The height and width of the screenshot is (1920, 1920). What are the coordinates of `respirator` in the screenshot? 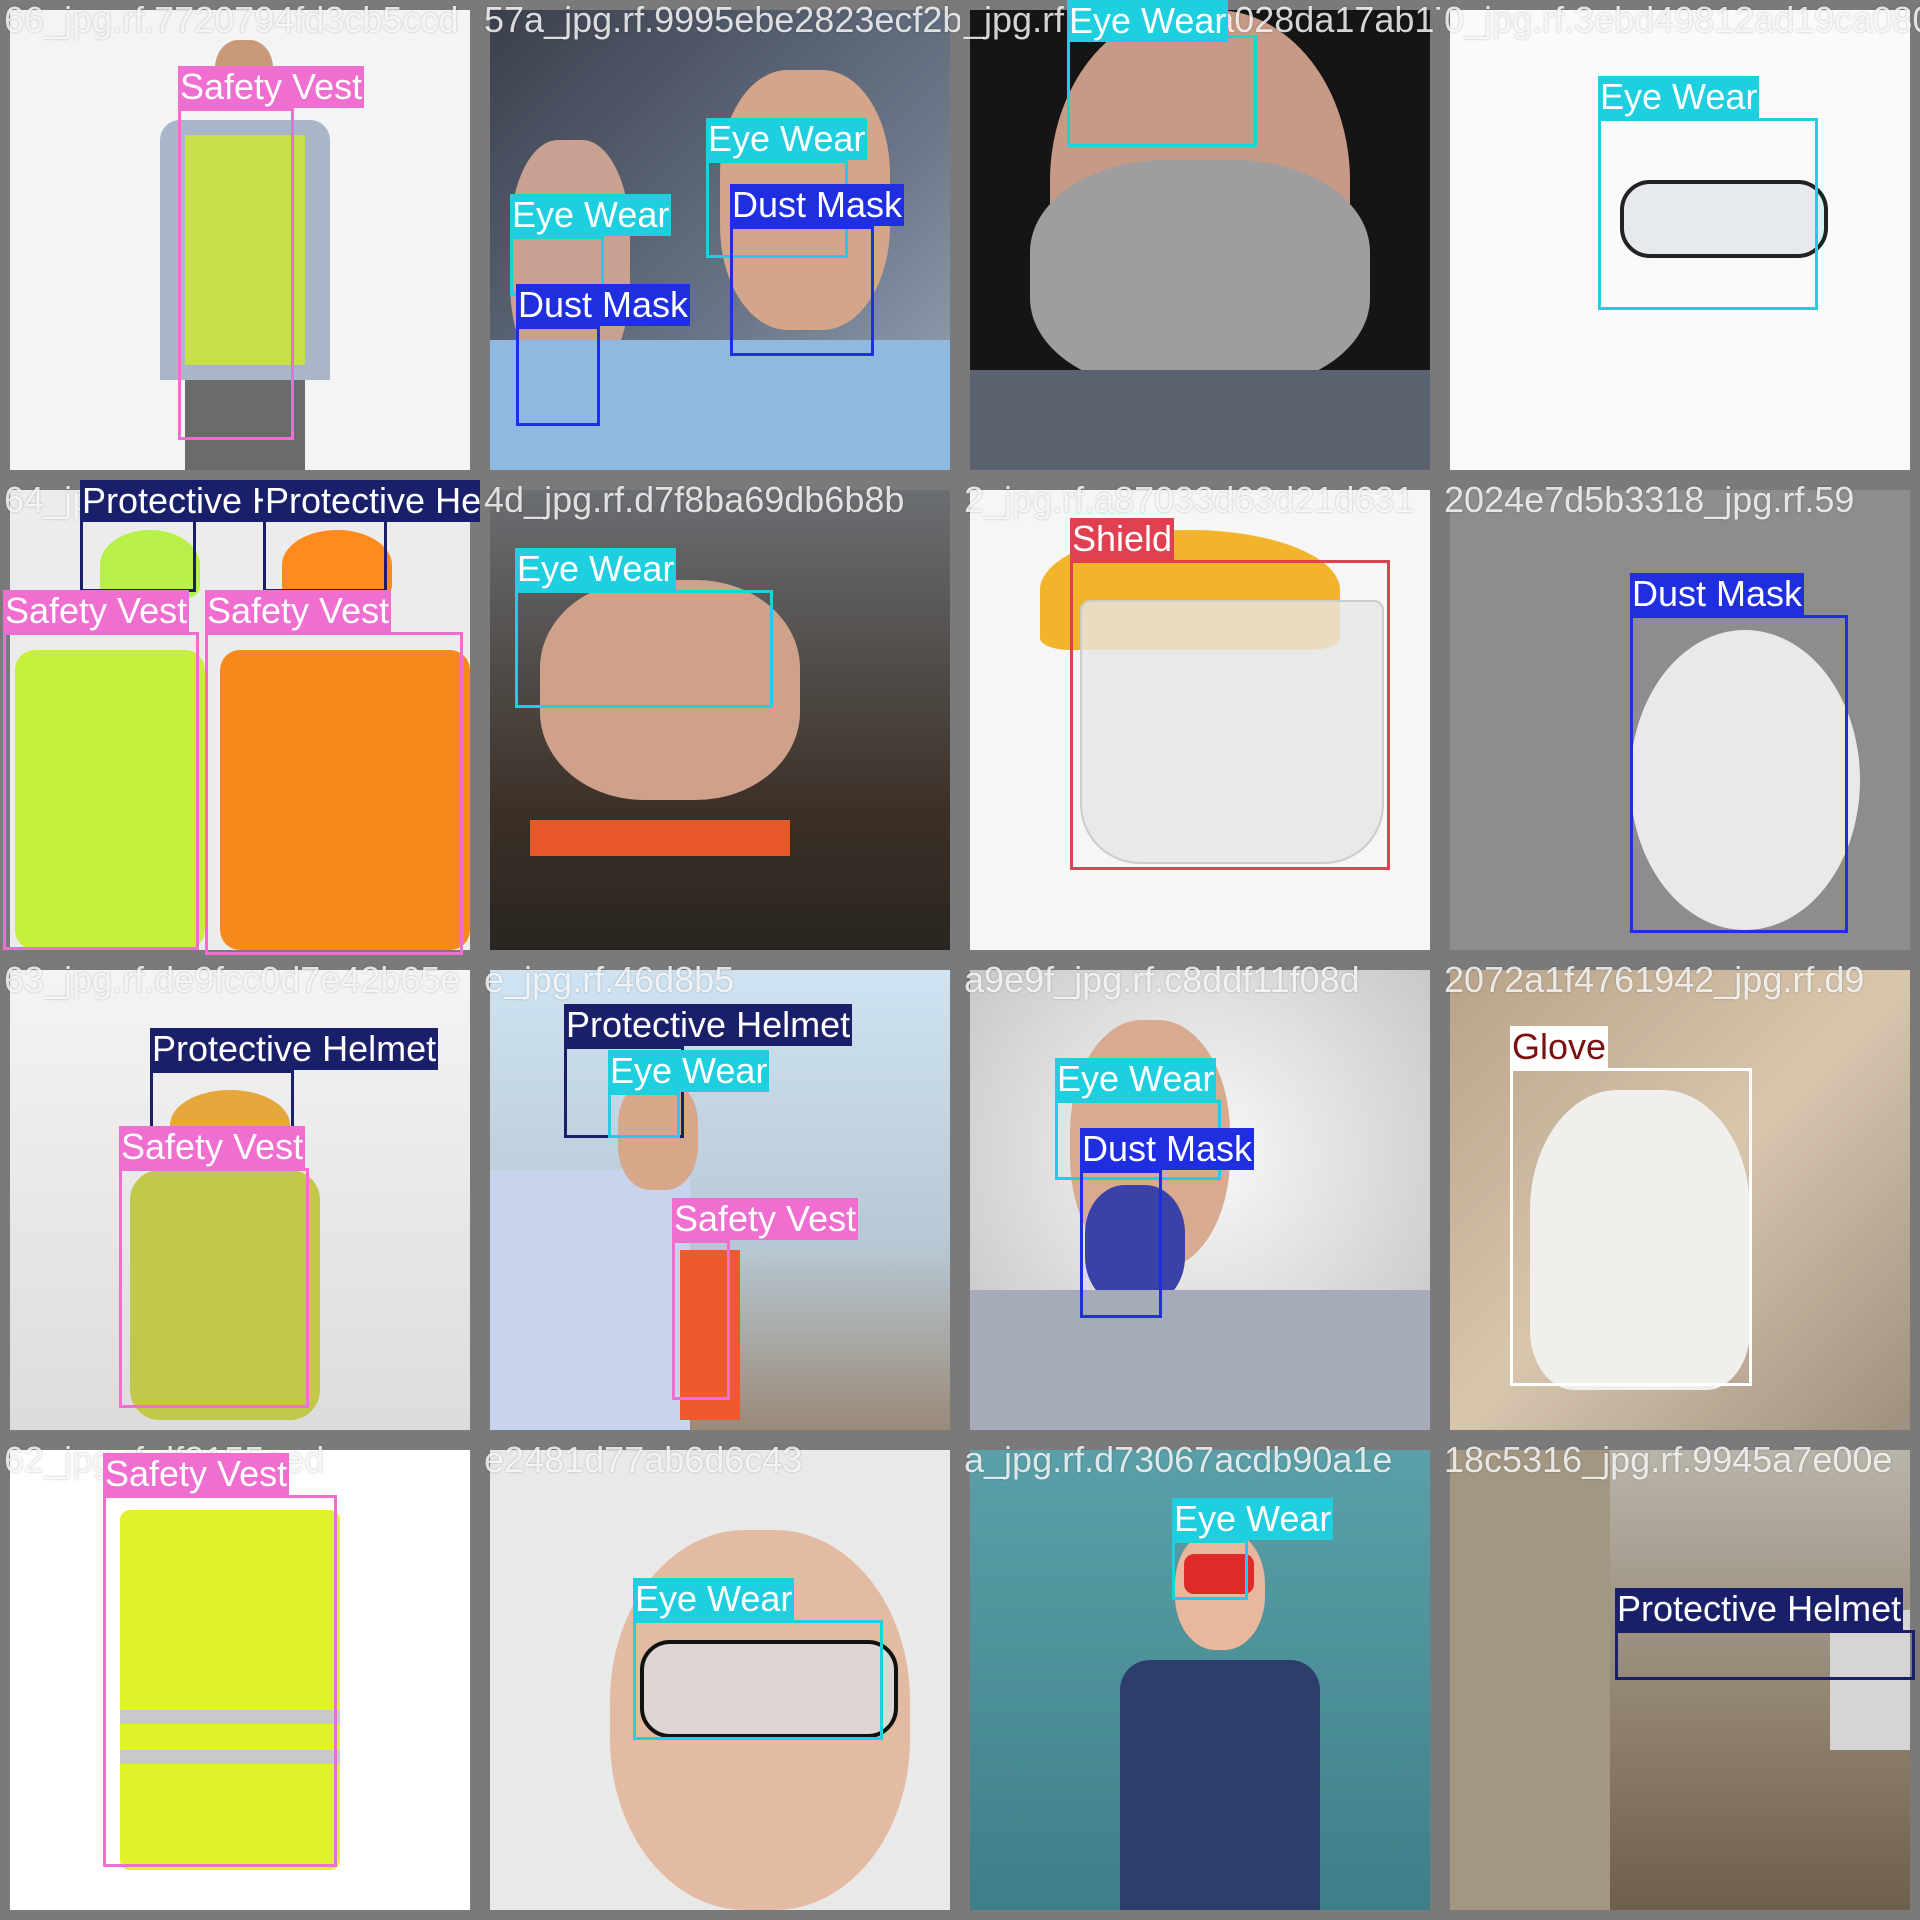 It's located at (1200, 275).